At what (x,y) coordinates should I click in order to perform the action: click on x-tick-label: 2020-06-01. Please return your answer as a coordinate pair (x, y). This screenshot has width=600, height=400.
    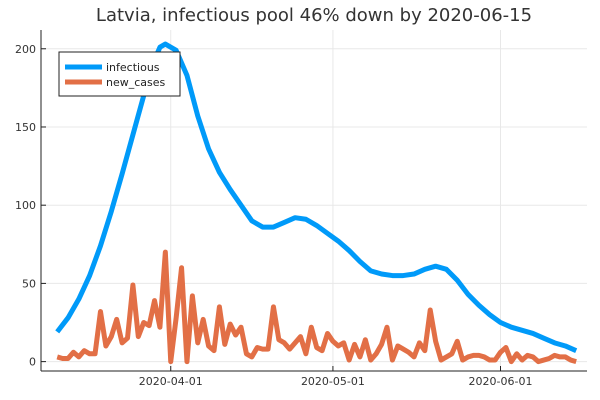
    Looking at the image, I should click on (501, 381).